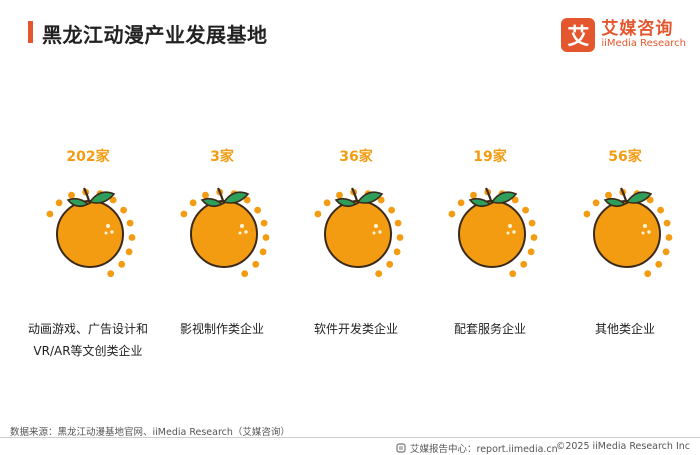  I want to click on category-count: 56家, so click(625, 157).